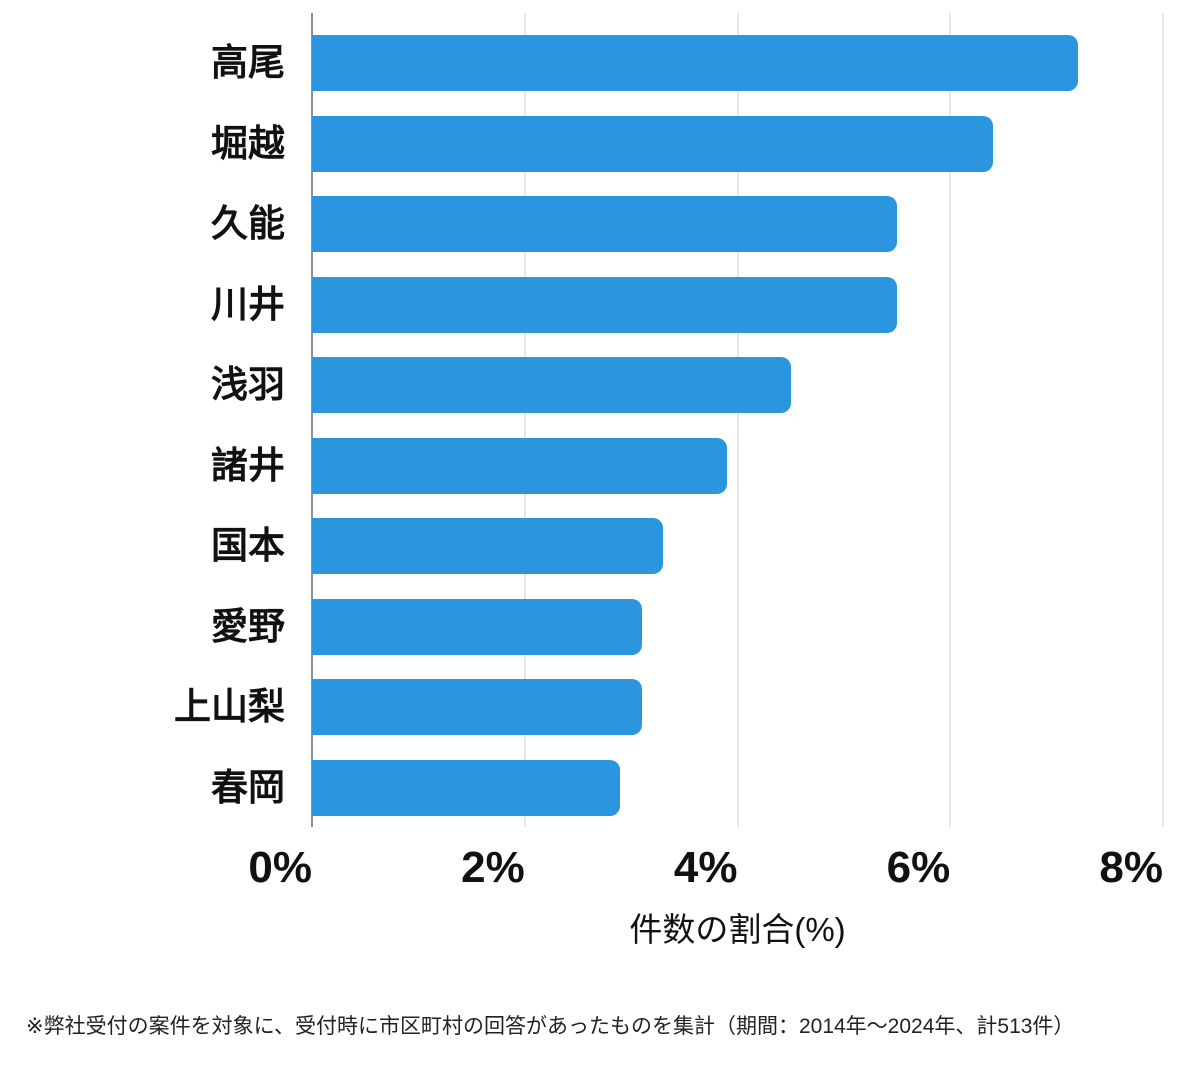  I want to click on x-tick-label: 2%, so click(493, 867).